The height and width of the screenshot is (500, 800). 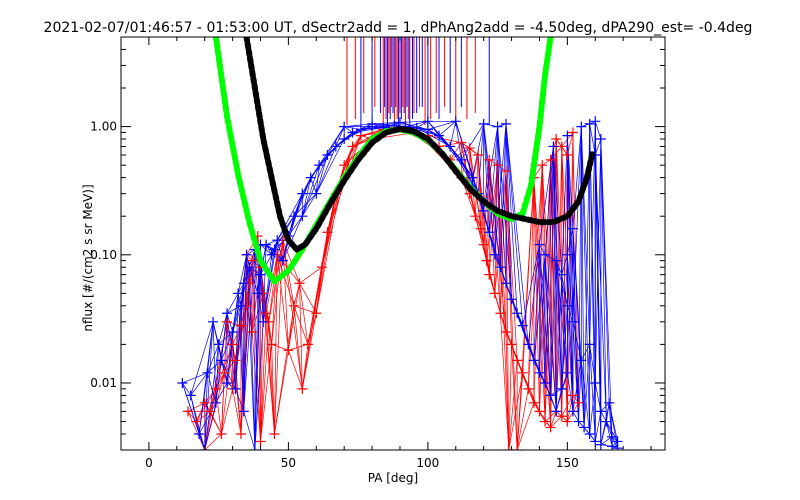 I want to click on x-tick-label: 150, so click(x=567, y=463).